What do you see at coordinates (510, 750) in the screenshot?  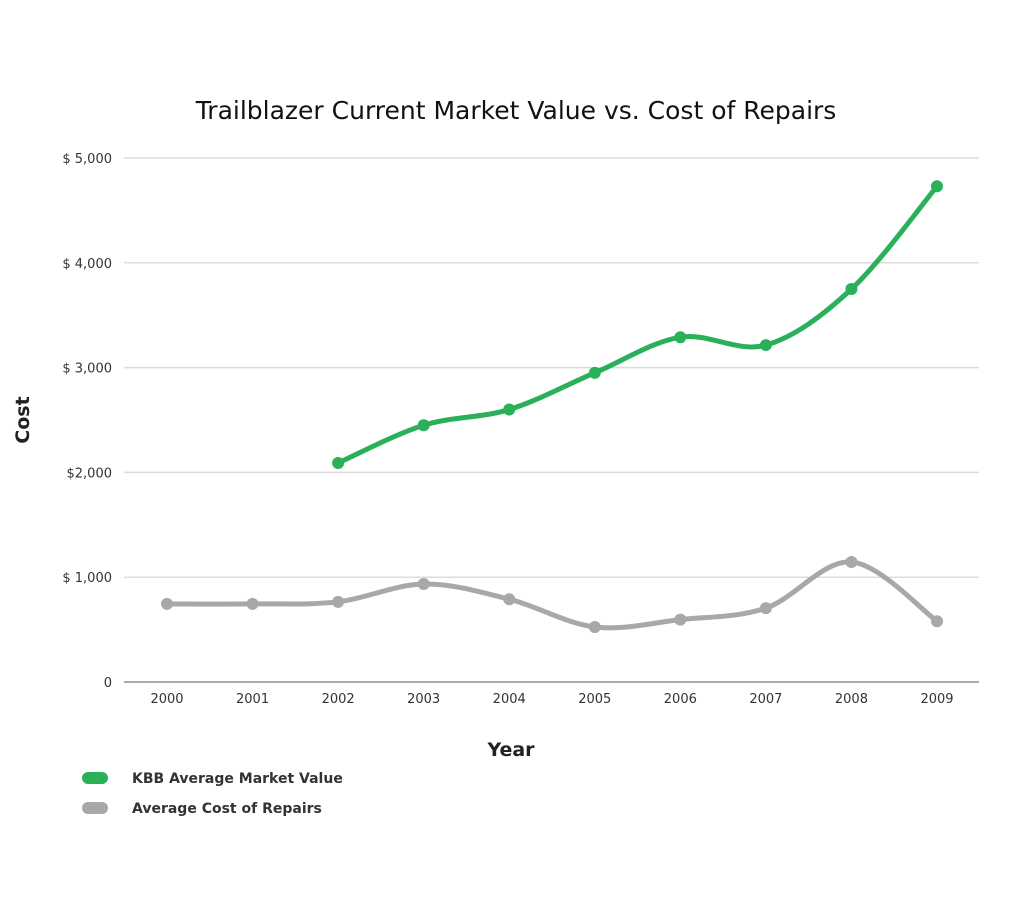 I see `x-axis-label: Year` at bounding box center [510, 750].